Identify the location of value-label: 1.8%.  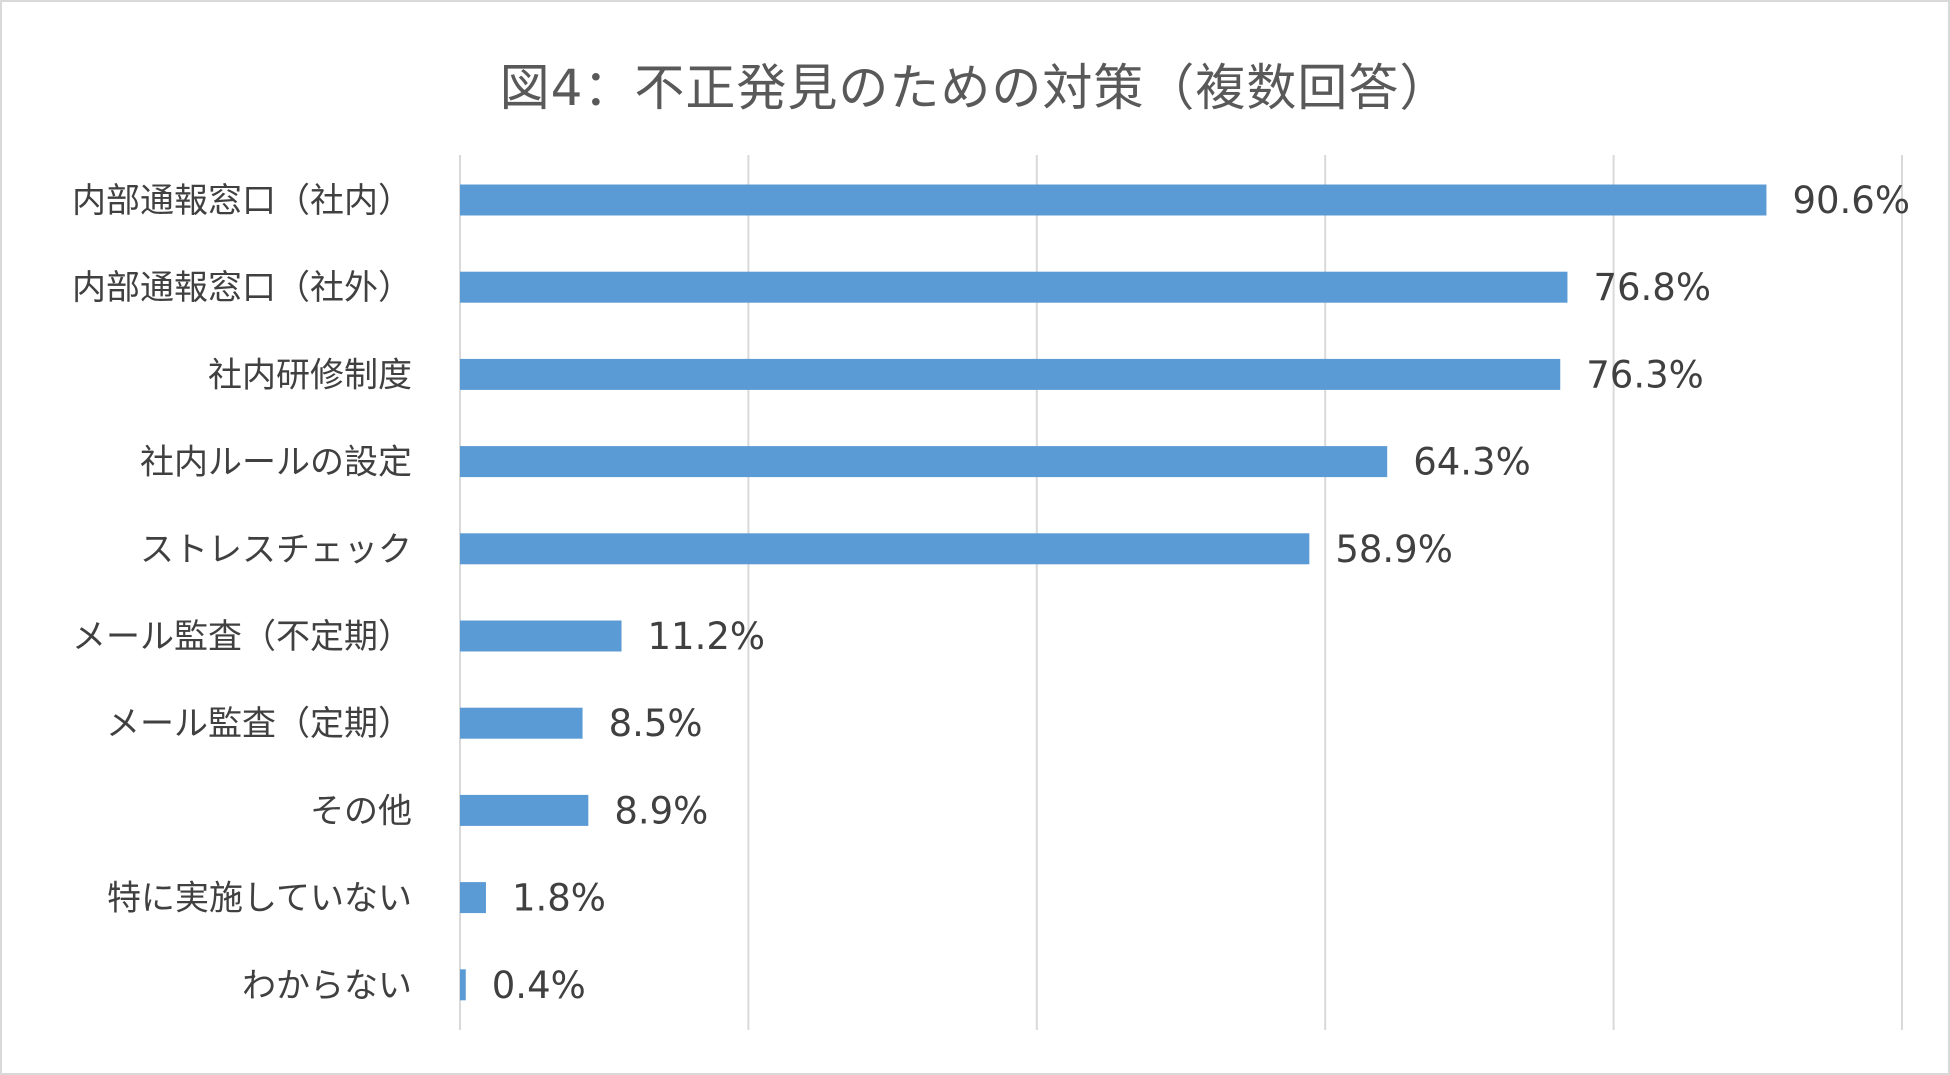
(559, 898).